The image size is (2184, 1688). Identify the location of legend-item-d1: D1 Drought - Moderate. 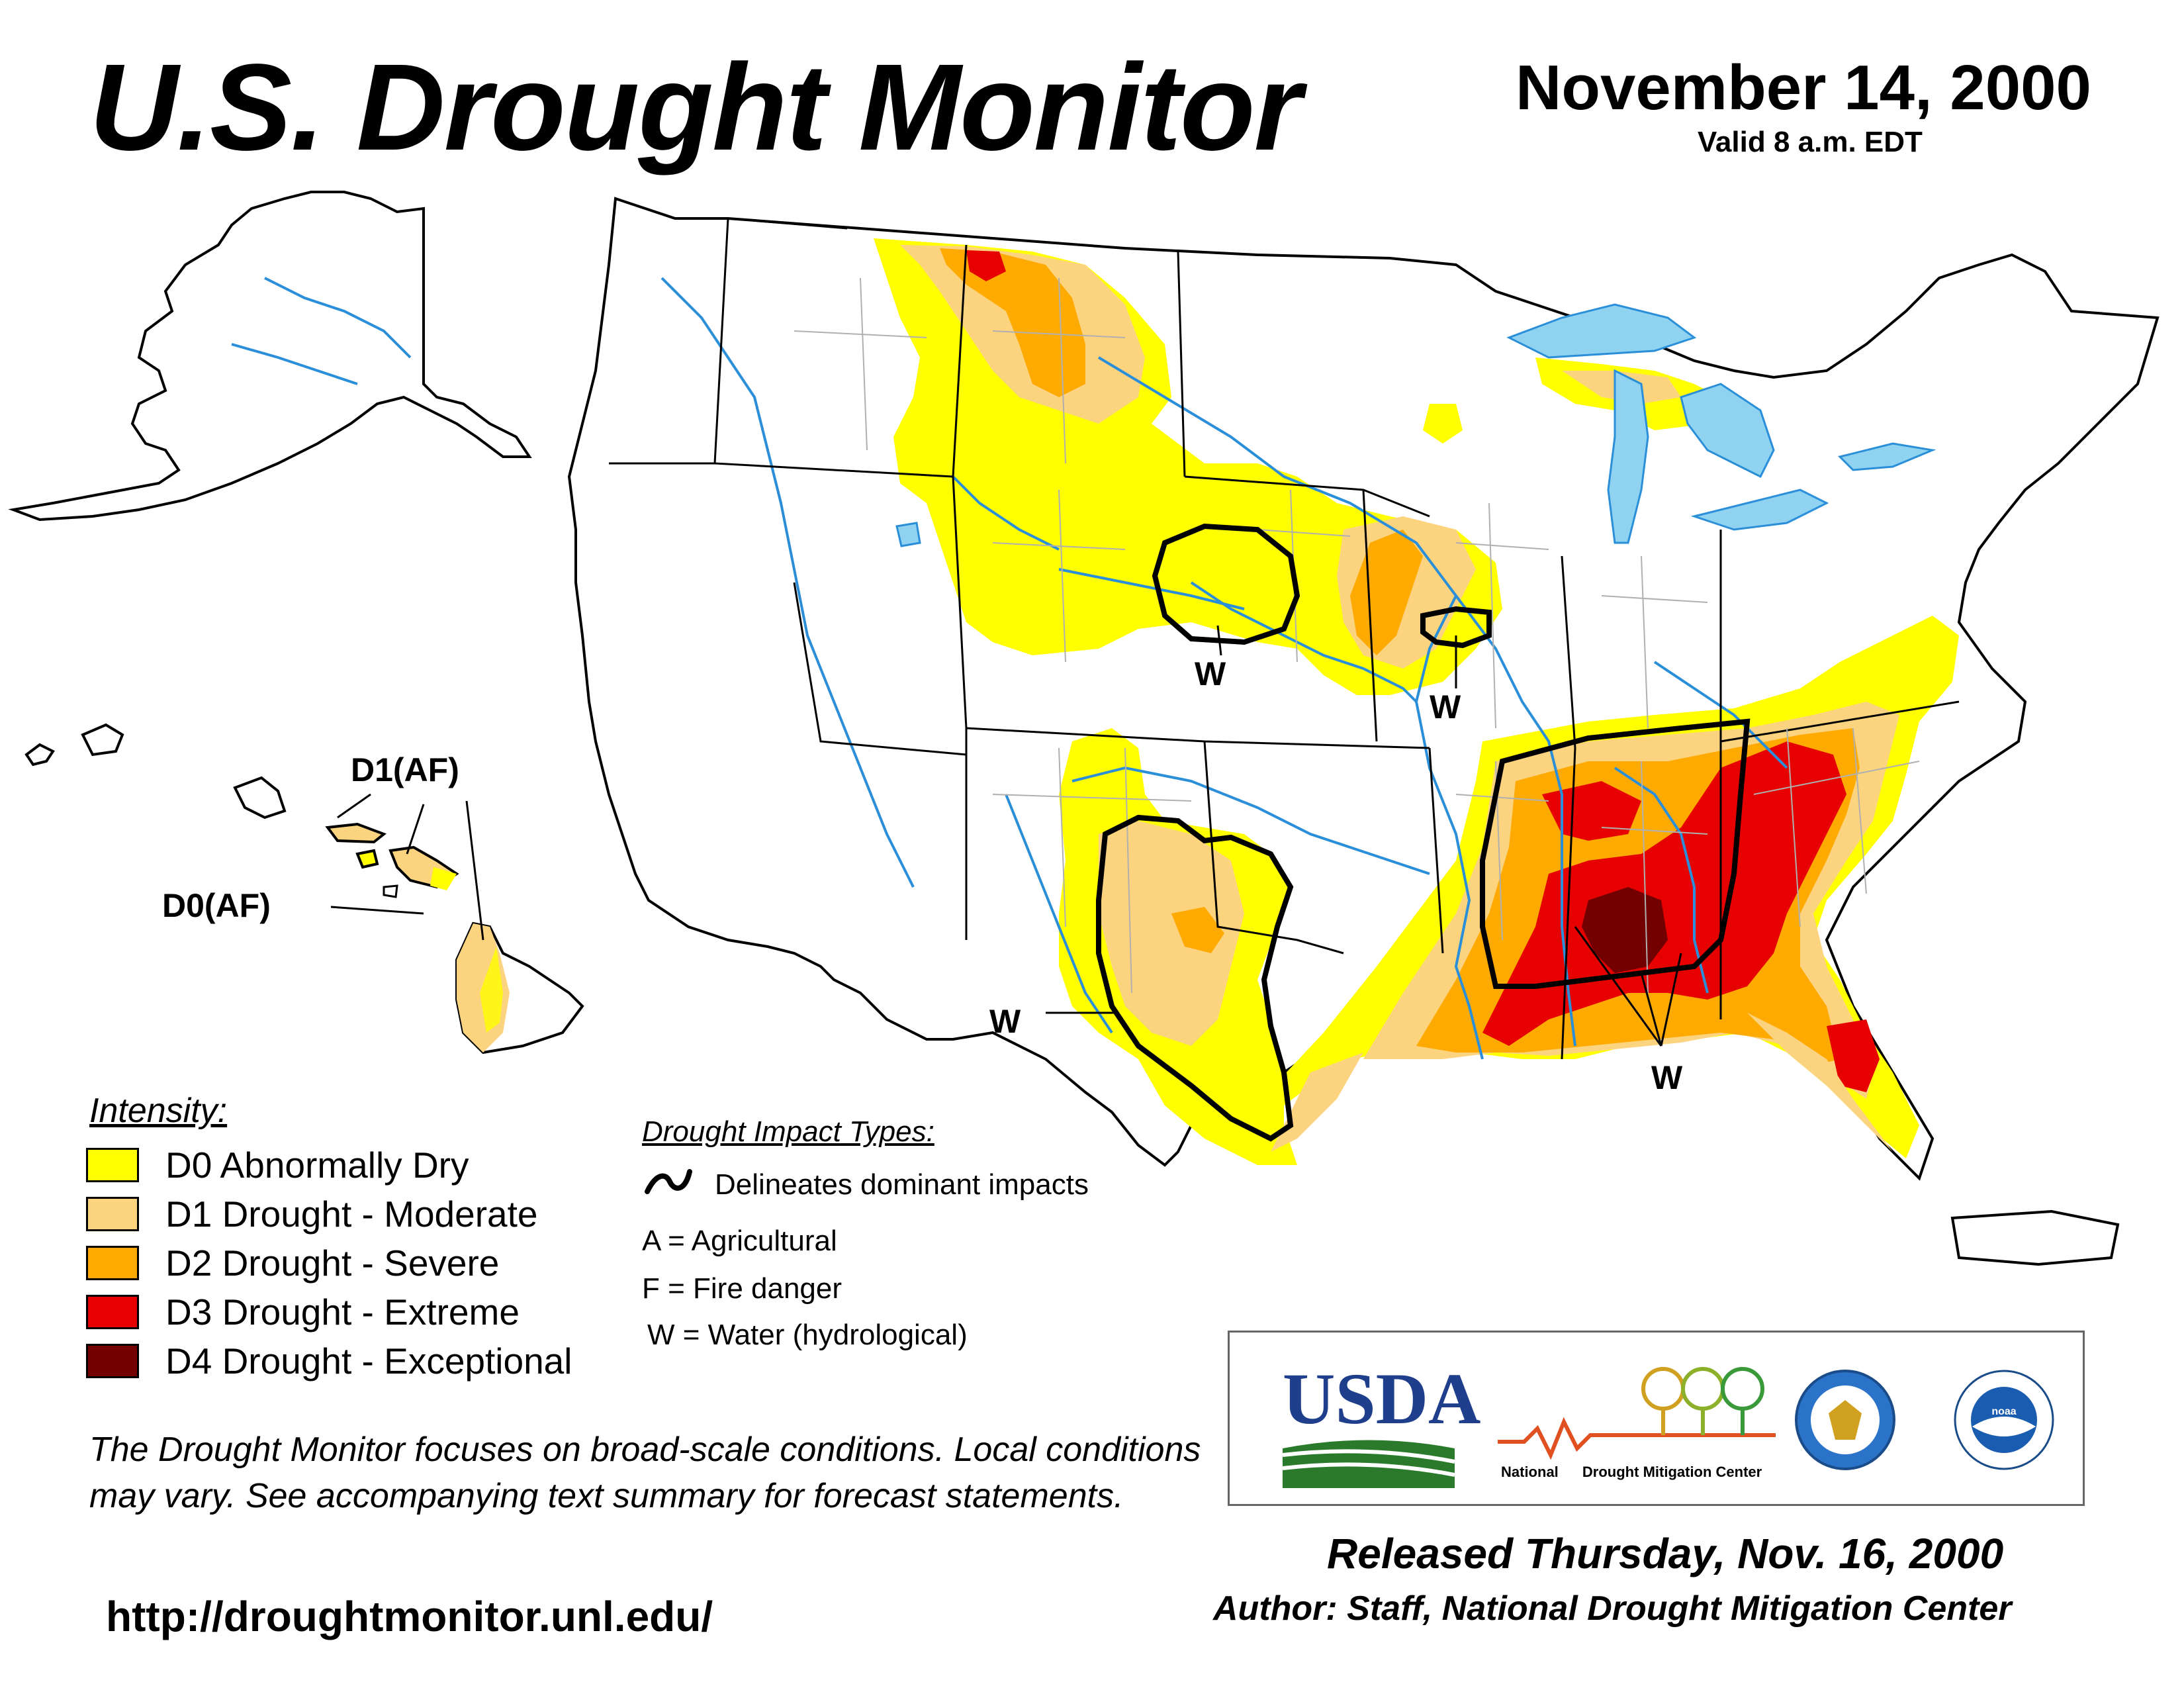
(312, 1214).